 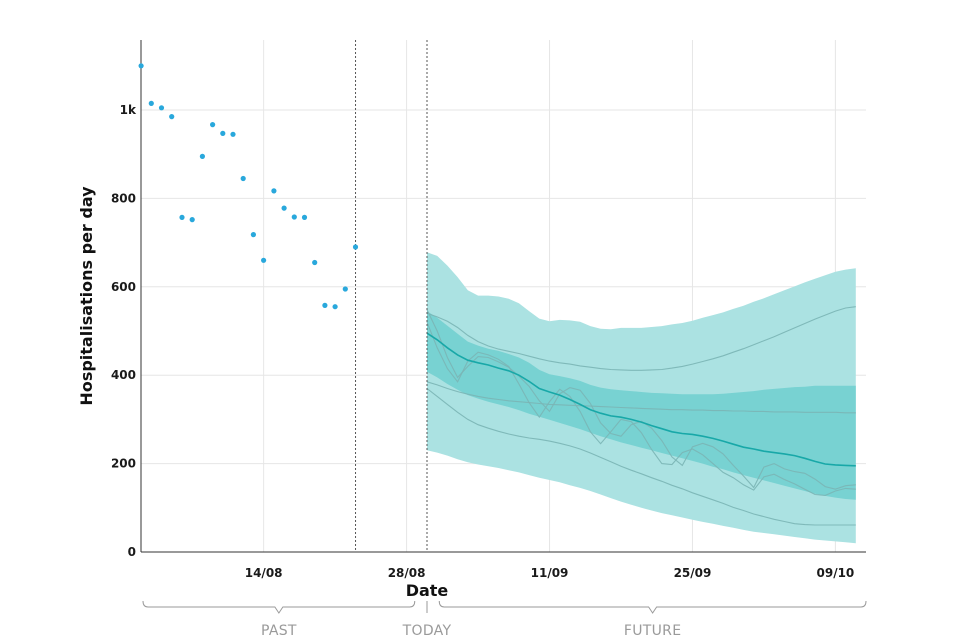 What do you see at coordinates (427, 631) in the screenshot?
I see `phase-label-today: TODAY` at bounding box center [427, 631].